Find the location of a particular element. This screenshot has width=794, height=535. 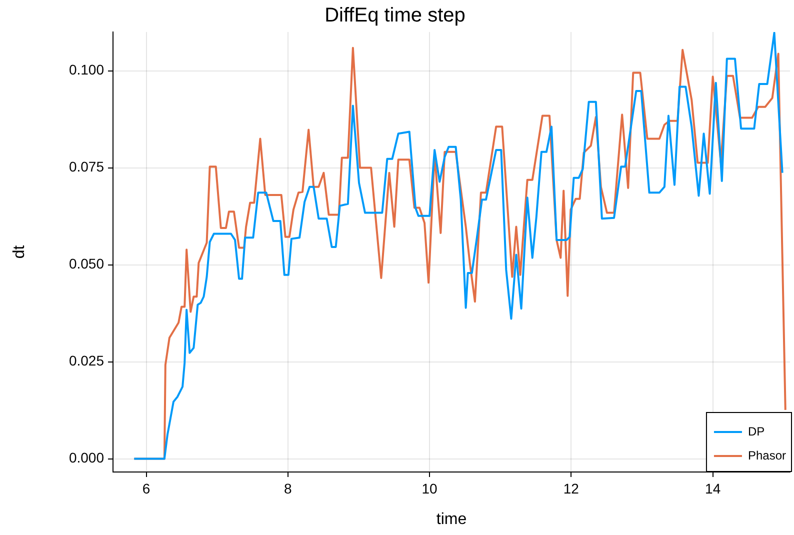

x-tick-label: 10 is located at coordinates (430, 488).